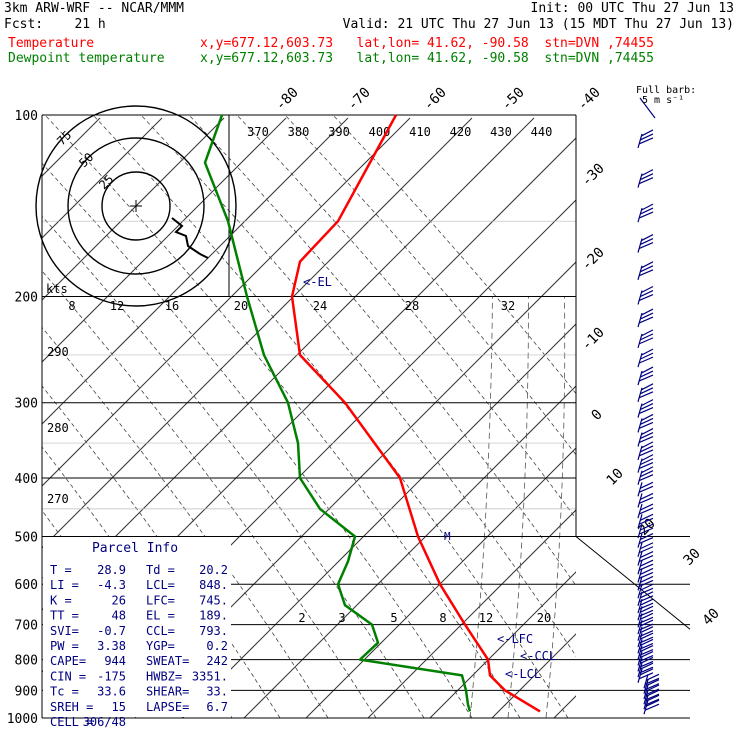 Image resolution: width=740 pixels, height=740 pixels. What do you see at coordinates (299, 132) in the screenshot?
I see `theta-label: 380` at bounding box center [299, 132].